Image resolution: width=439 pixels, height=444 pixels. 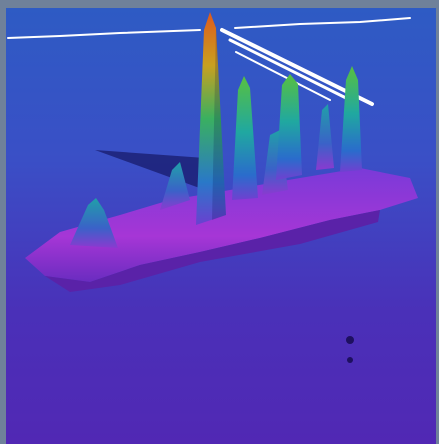 I want to click on ridge-edge, so click(x=212, y=251).